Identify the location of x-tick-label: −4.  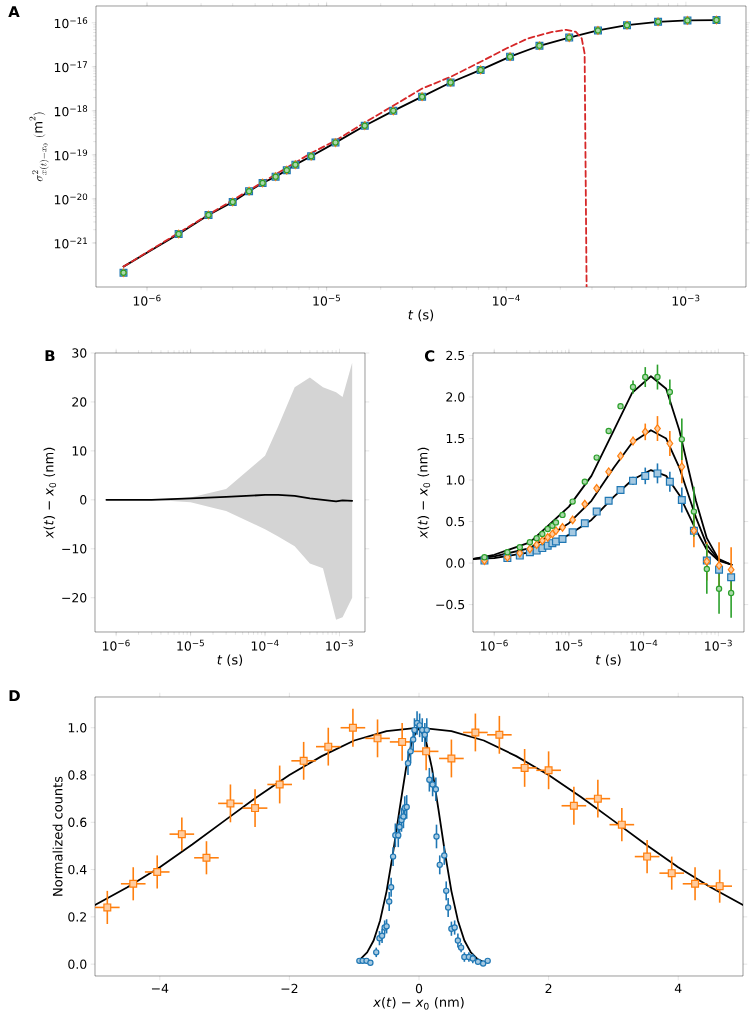
(160, 988).